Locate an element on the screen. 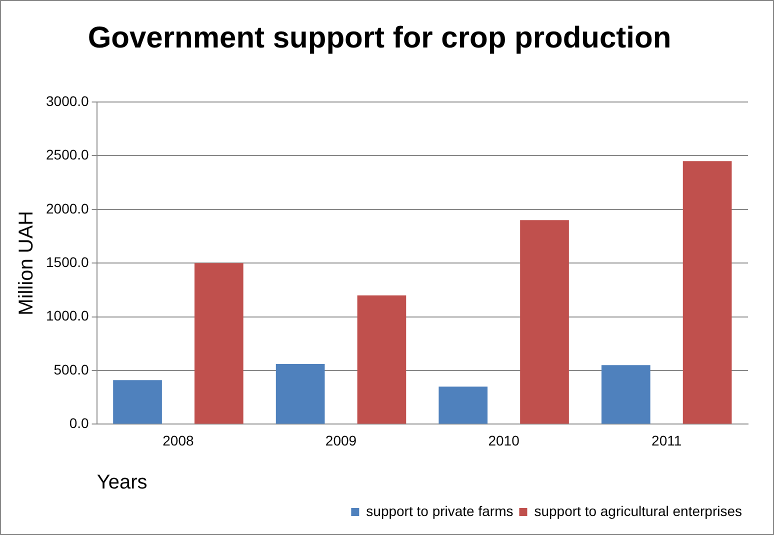 The image size is (774, 535). x-tick-label: 2011 is located at coordinates (667, 440).